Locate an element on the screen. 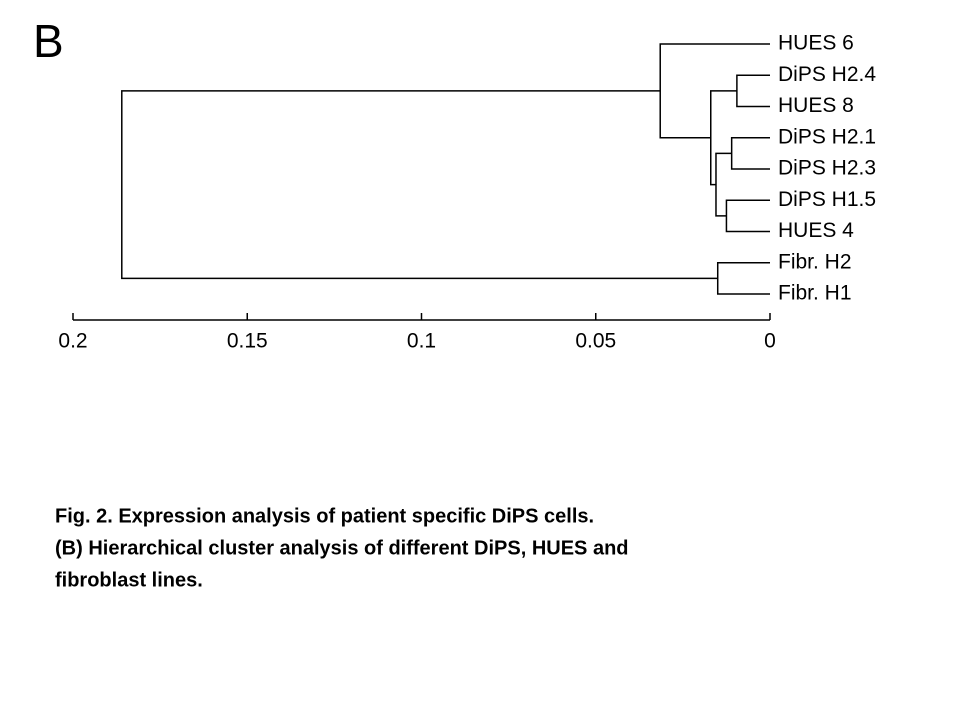 This screenshot has width=960, height=720. leaf-label: DiPS H2.3 is located at coordinates (827, 168).